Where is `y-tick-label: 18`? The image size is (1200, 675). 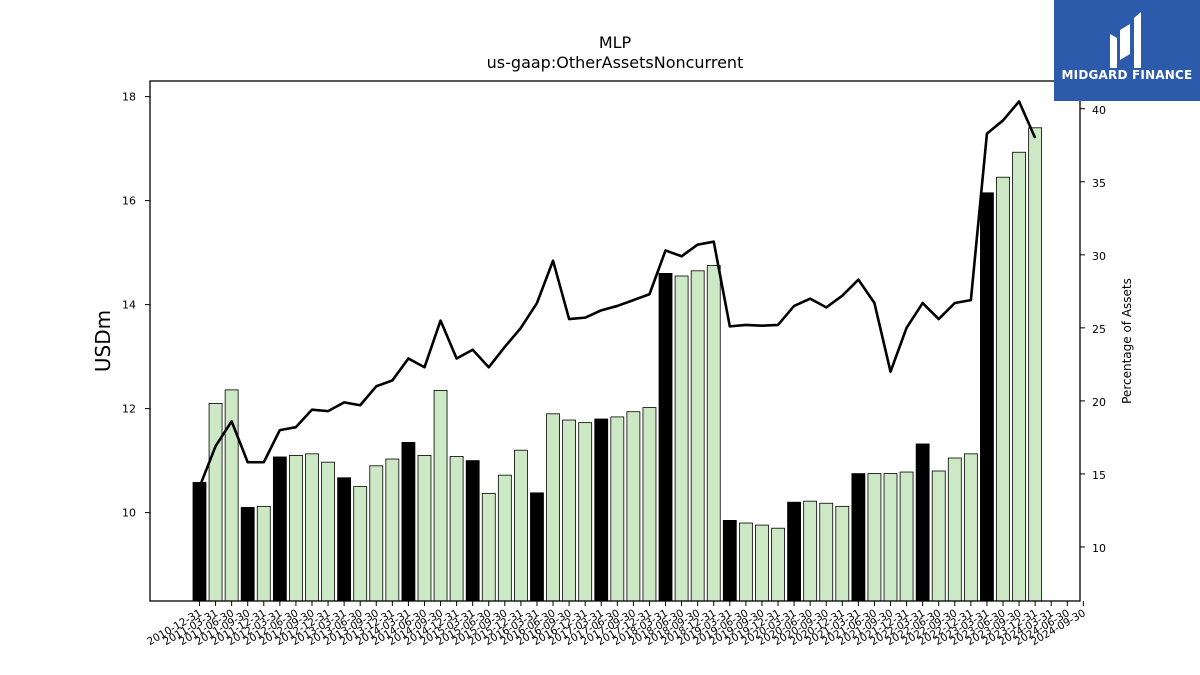
y-tick-label: 18 is located at coordinates (129, 97).